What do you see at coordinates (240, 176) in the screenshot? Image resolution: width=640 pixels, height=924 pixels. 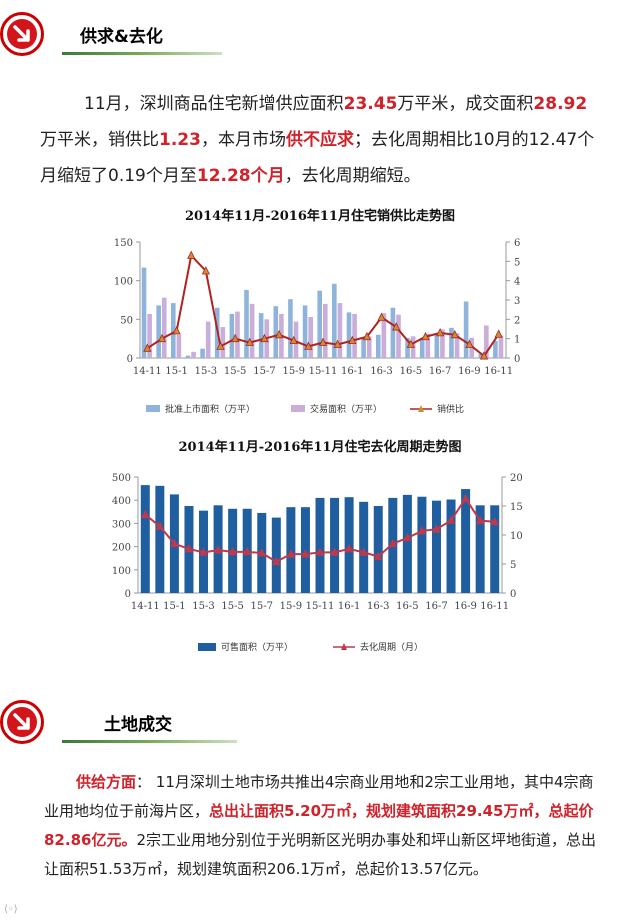 I see `cycle-value: 12.28个月` at bounding box center [240, 176].